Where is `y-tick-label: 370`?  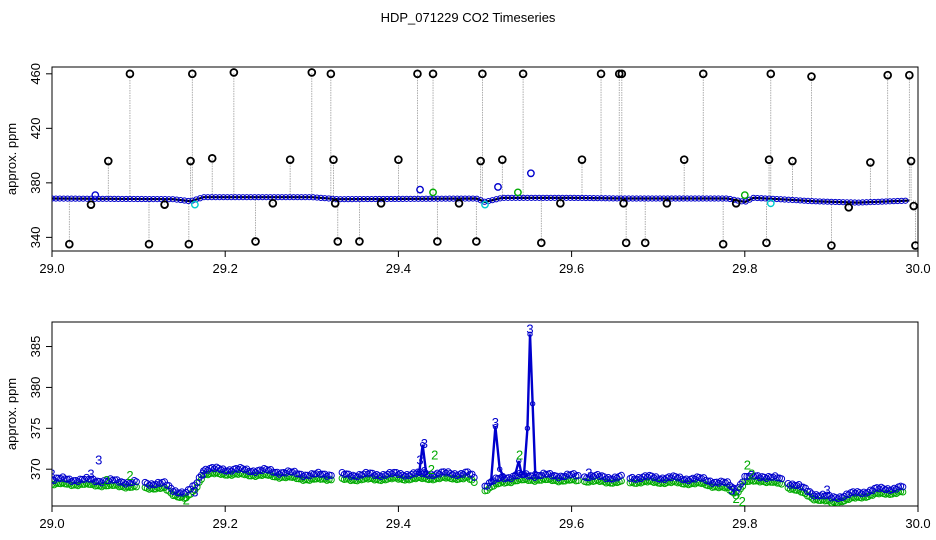 y-tick-label: 370 is located at coordinates (35, 469).